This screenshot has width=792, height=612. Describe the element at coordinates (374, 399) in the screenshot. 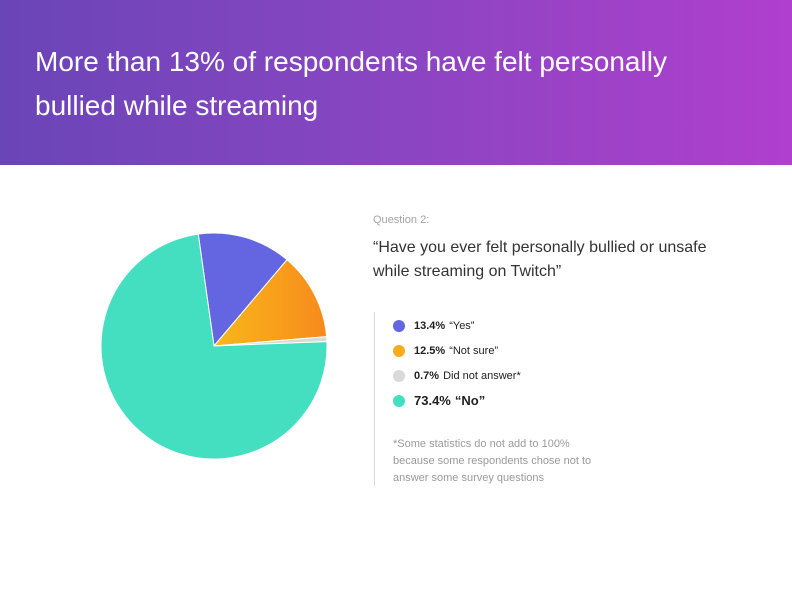

I see `legend-divider` at that location.